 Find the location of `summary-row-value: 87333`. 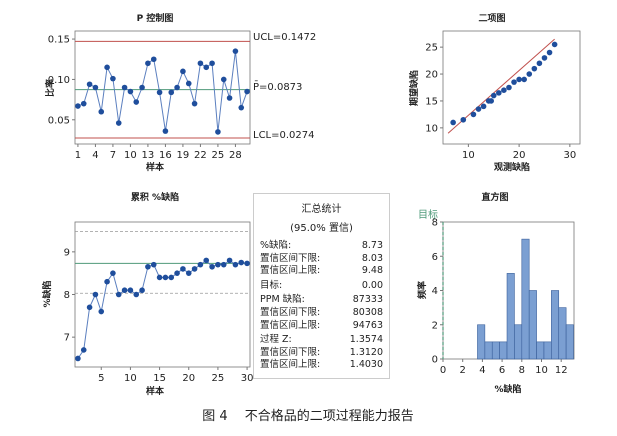

summary-row-value: 87333 is located at coordinates (367, 300).